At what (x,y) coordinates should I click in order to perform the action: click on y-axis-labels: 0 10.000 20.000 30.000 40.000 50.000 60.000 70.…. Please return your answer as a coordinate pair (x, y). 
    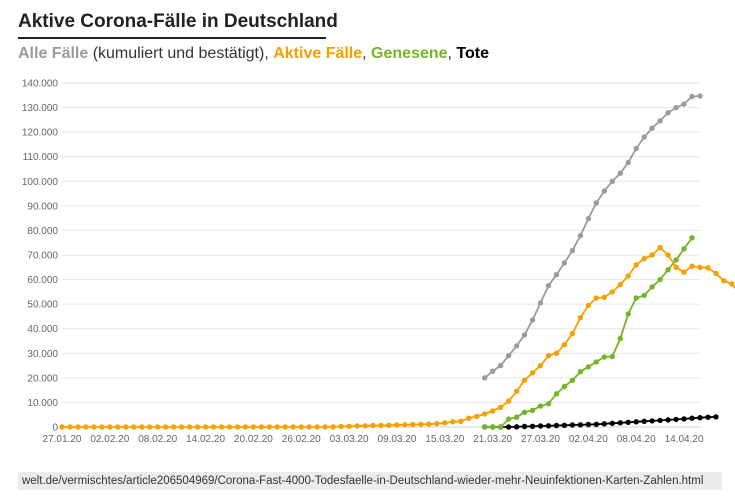
    Looking at the image, I should click on (40, 256).